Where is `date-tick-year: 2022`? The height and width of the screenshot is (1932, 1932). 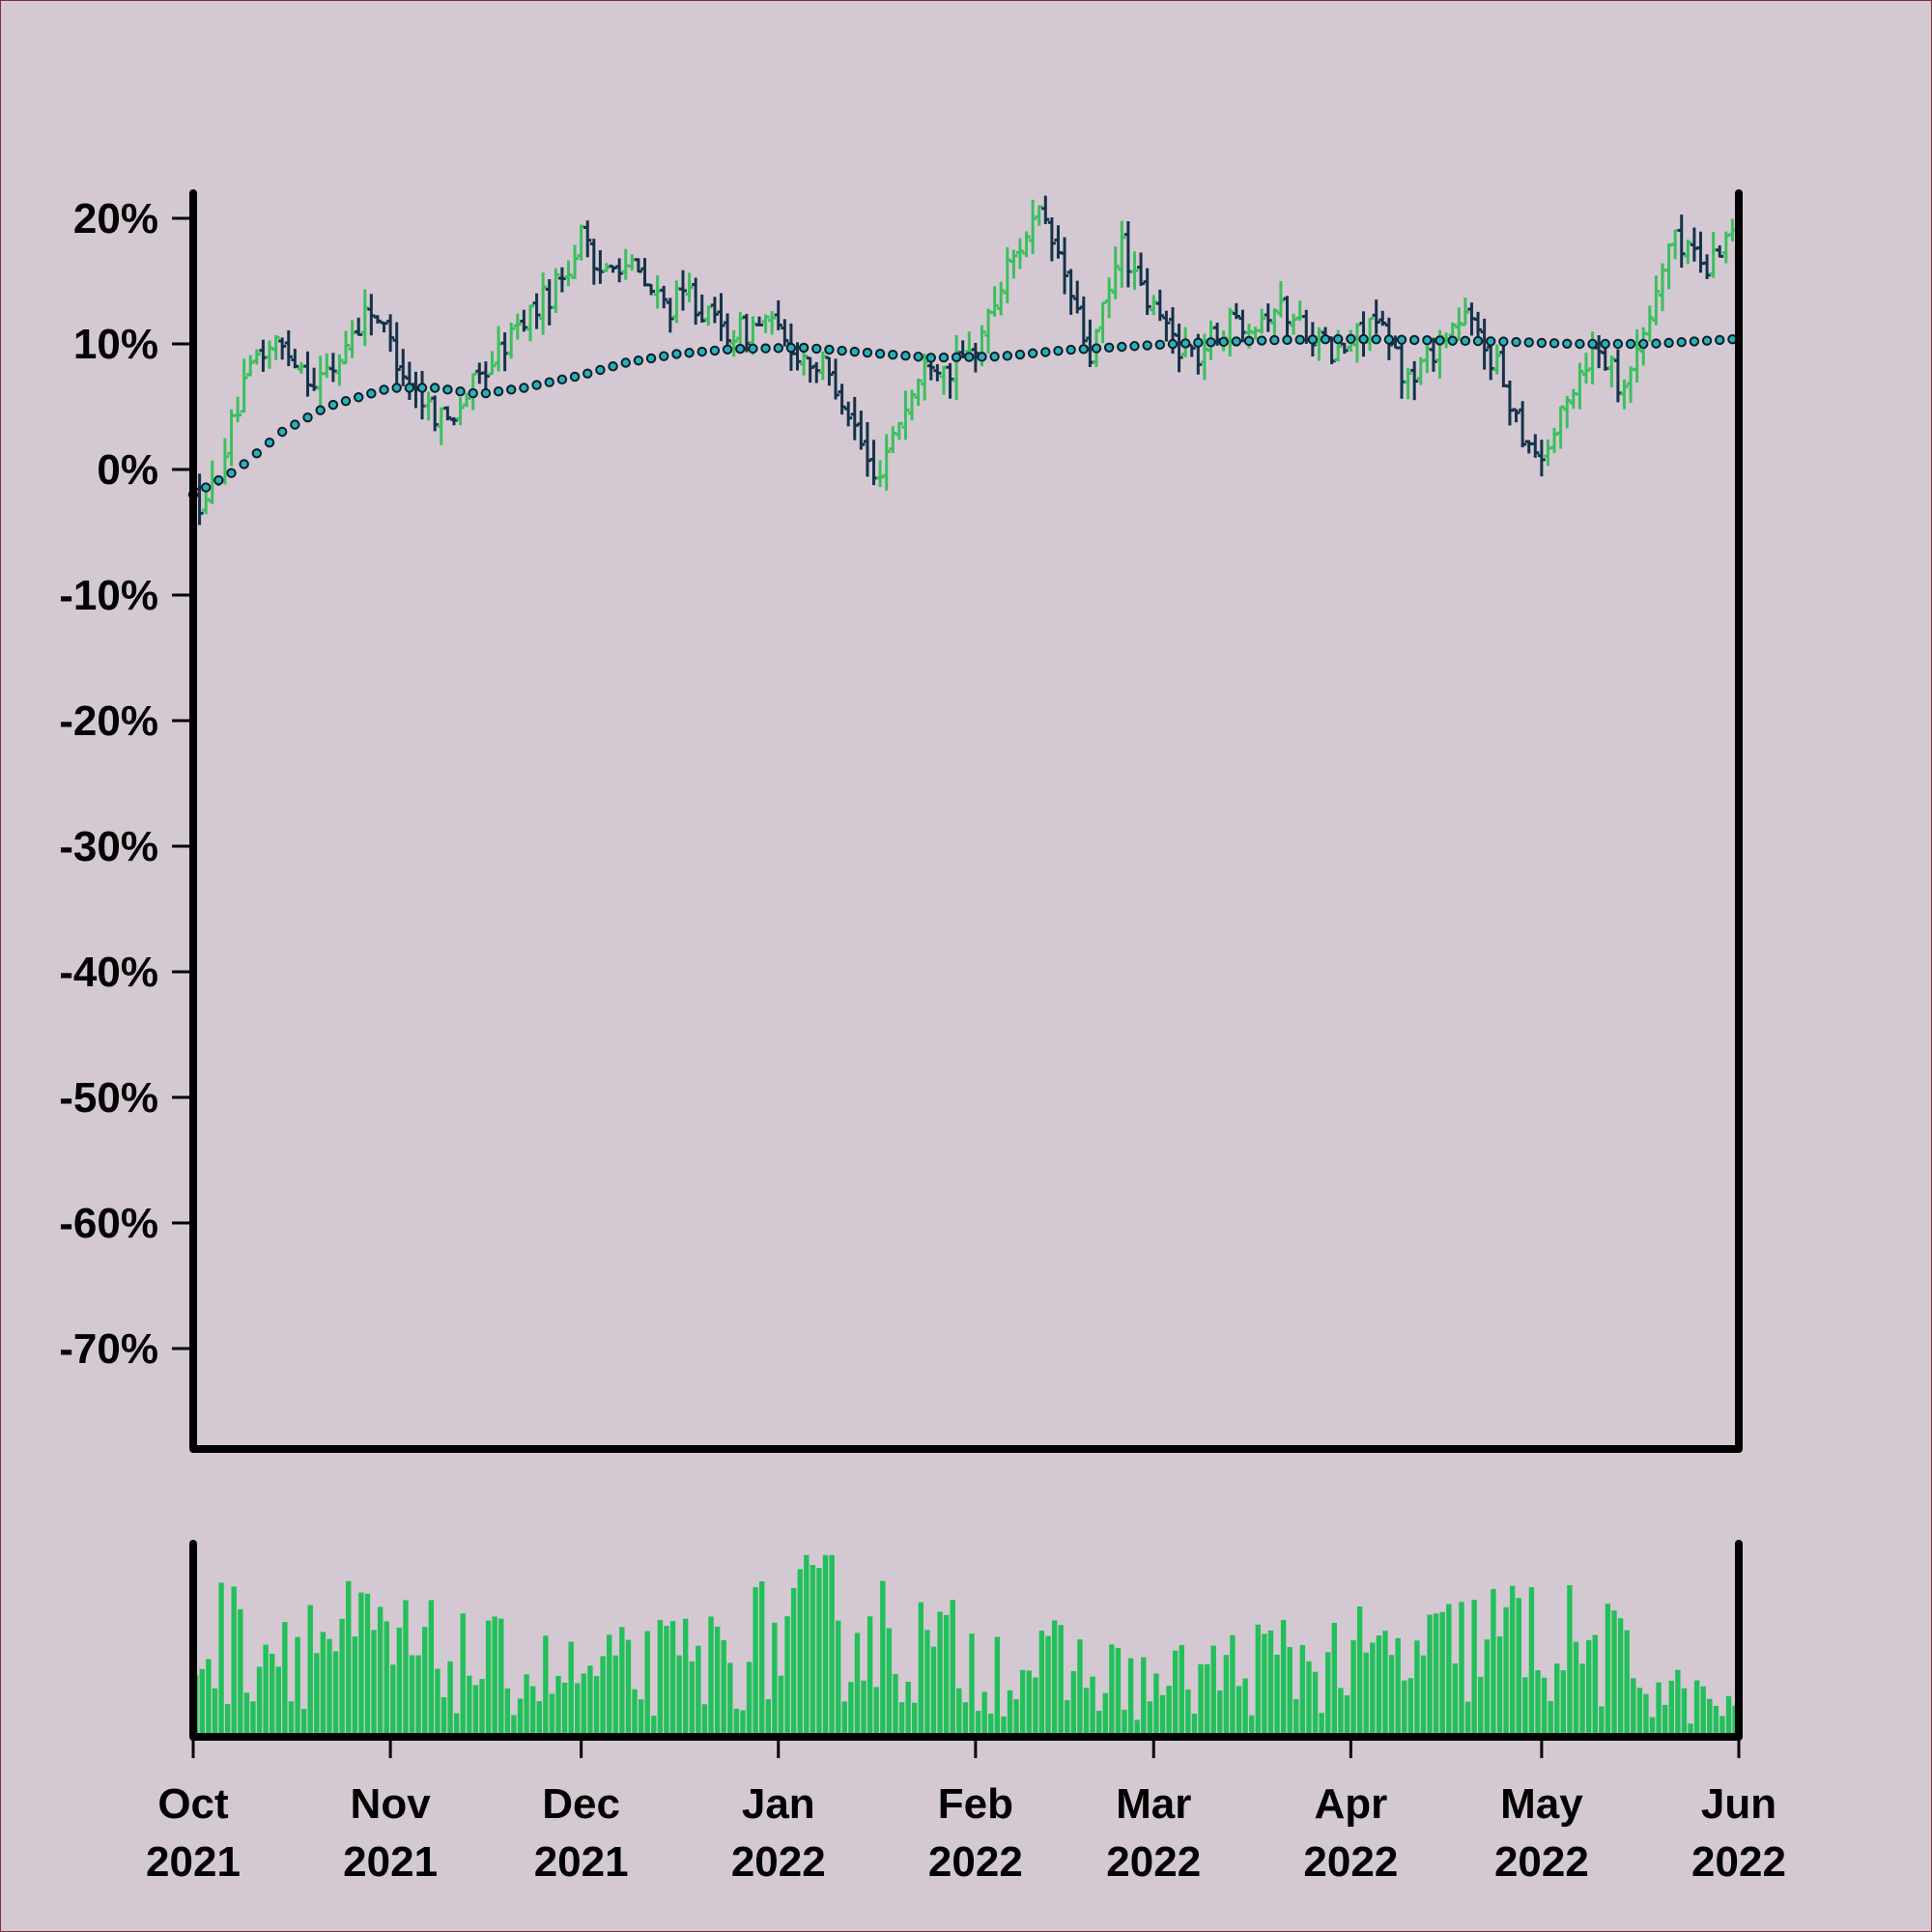
date-tick-year: 2022 is located at coordinates (975, 1862).